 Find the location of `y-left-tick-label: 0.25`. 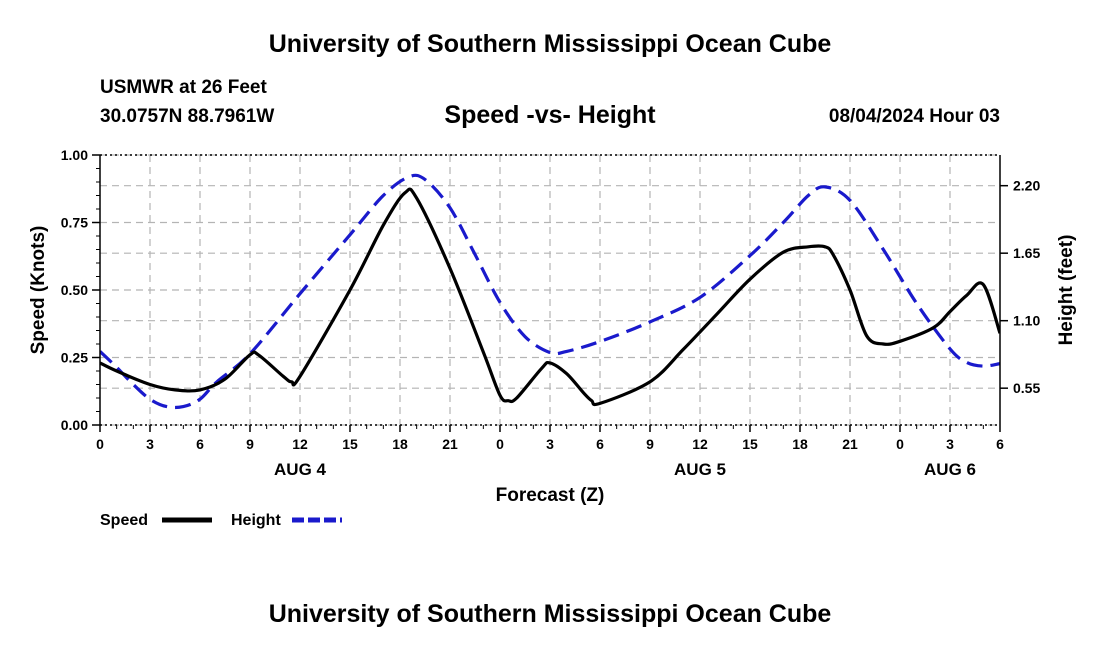

y-left-tick-label: 0.25 is located at coordinates (74, 358).